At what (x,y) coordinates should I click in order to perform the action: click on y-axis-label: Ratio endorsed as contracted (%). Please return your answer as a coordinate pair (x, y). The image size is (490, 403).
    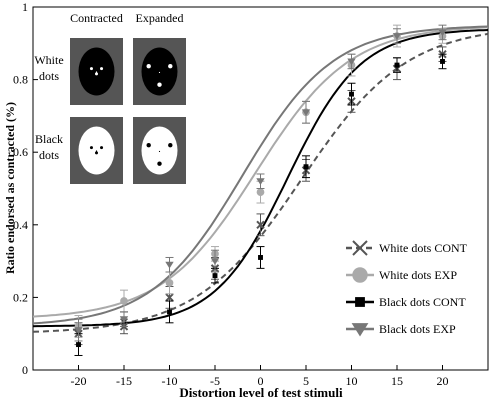
    Looking at the image, I should click on (10, 188).